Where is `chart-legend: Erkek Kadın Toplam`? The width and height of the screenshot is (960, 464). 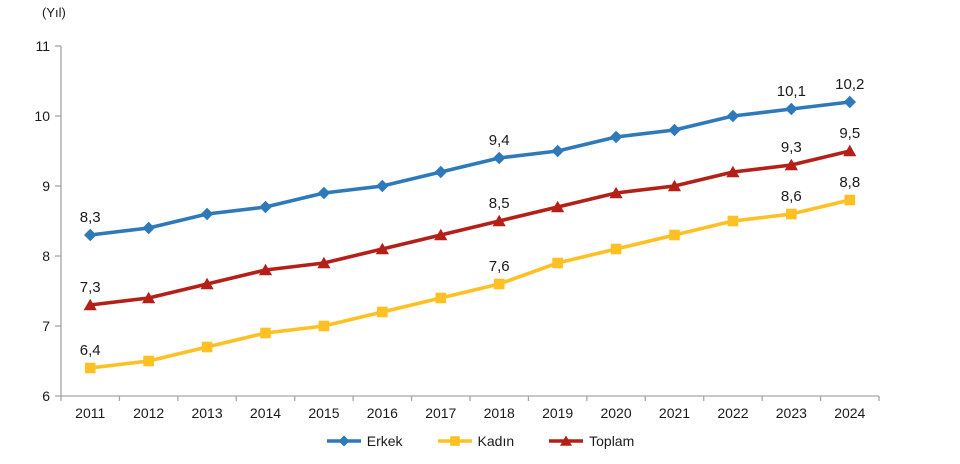
chart-legend: Erkek Kadın Toplam is located at coordinates (480, 441).